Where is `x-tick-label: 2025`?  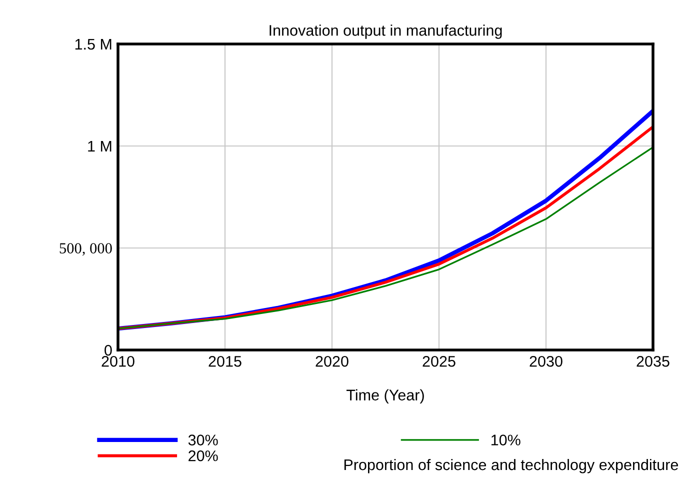 x-tick-label: 2025 is located at coordinates (439, 361).